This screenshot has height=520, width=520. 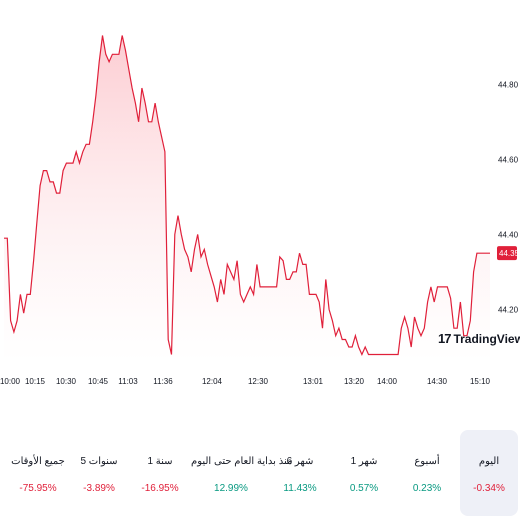 I want to click on x-tick-label: 10:00, so click(x=10, y=381).